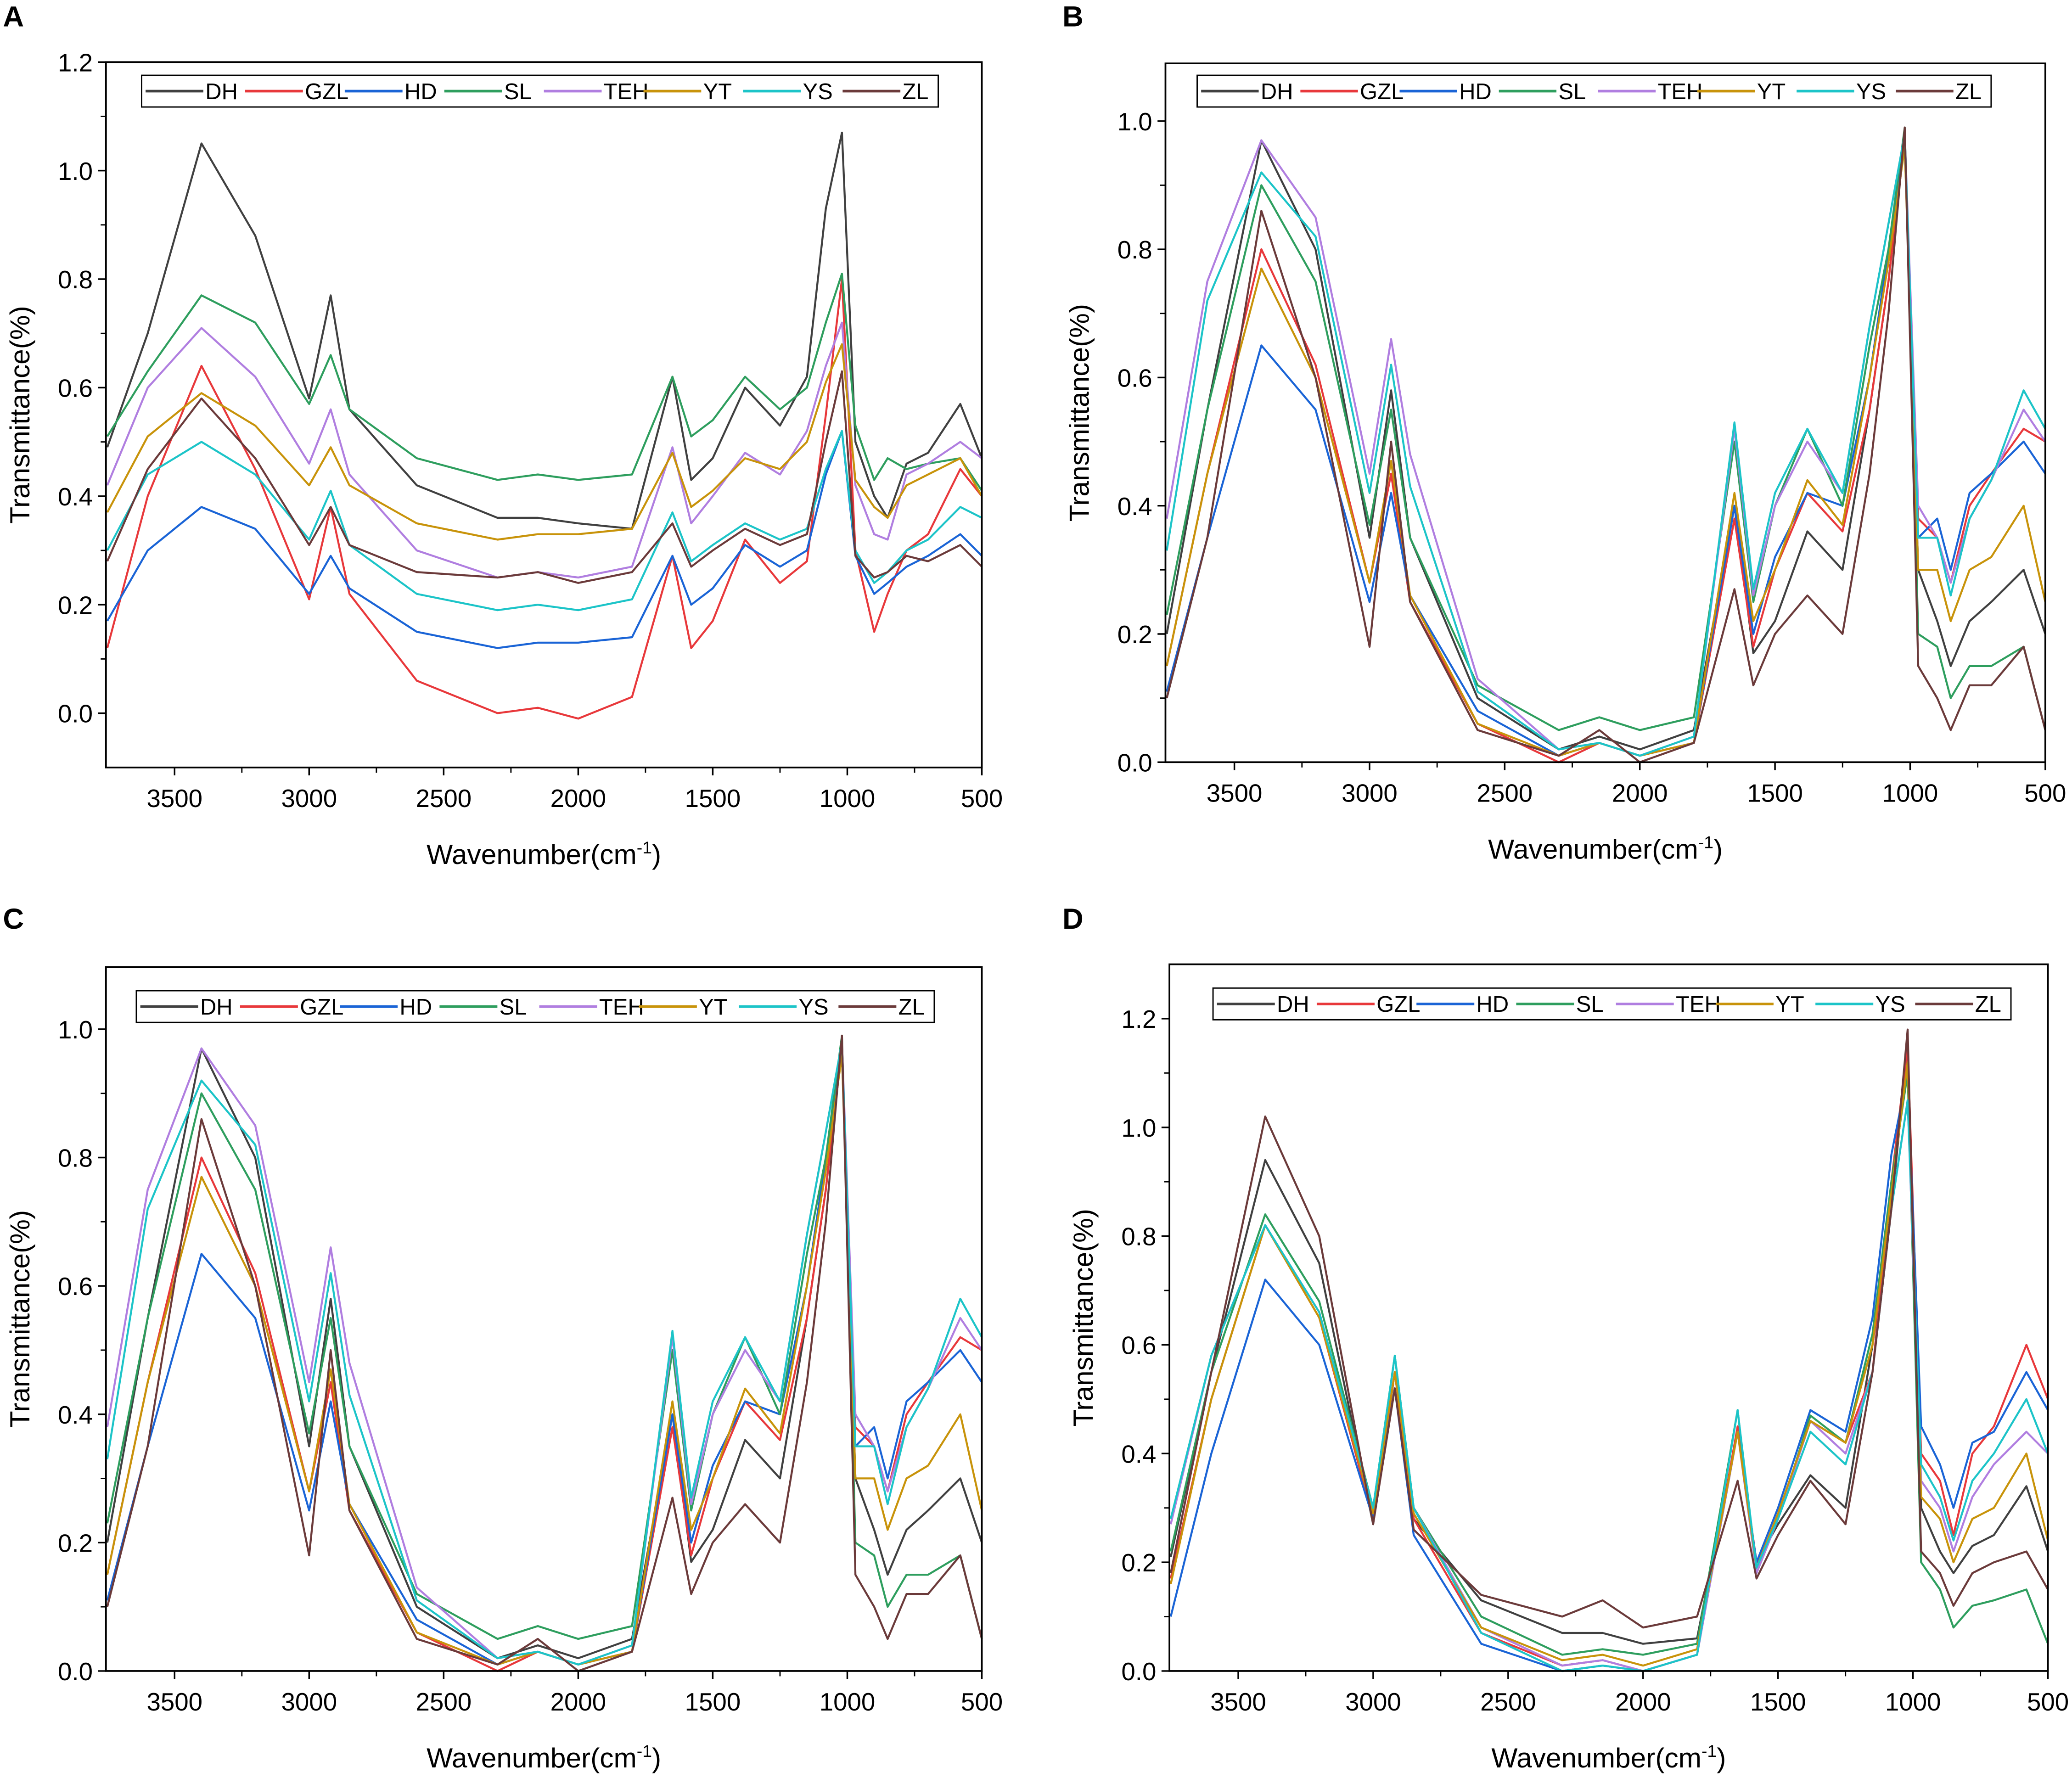  Describe the element at coordinates (1135, 379) in the screenshot. I see `y-tick-label: 0.6` at that location.